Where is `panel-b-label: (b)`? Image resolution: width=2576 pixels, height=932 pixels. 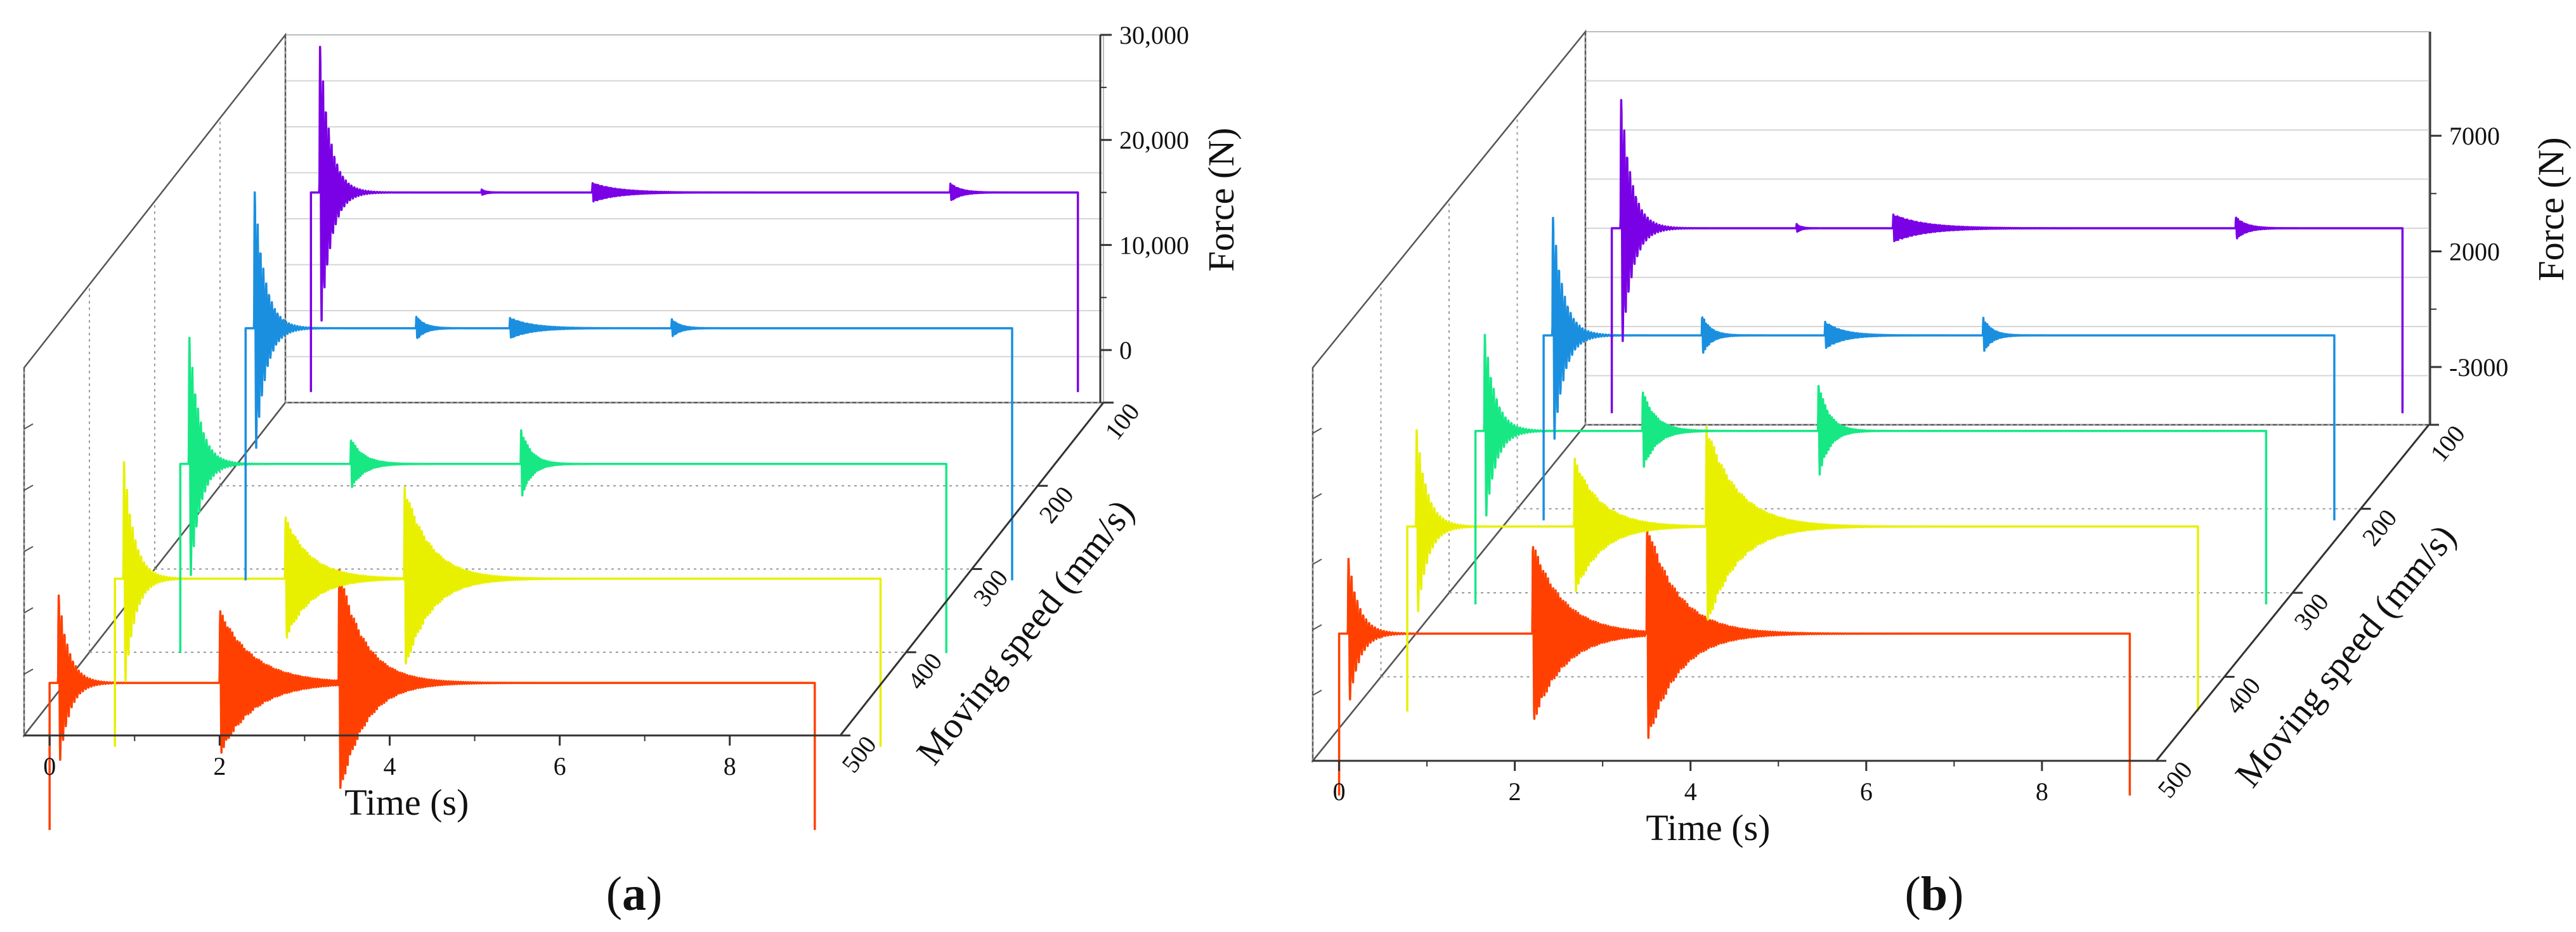 panel-b-label: (b) is located at coordinates (1935, 894).